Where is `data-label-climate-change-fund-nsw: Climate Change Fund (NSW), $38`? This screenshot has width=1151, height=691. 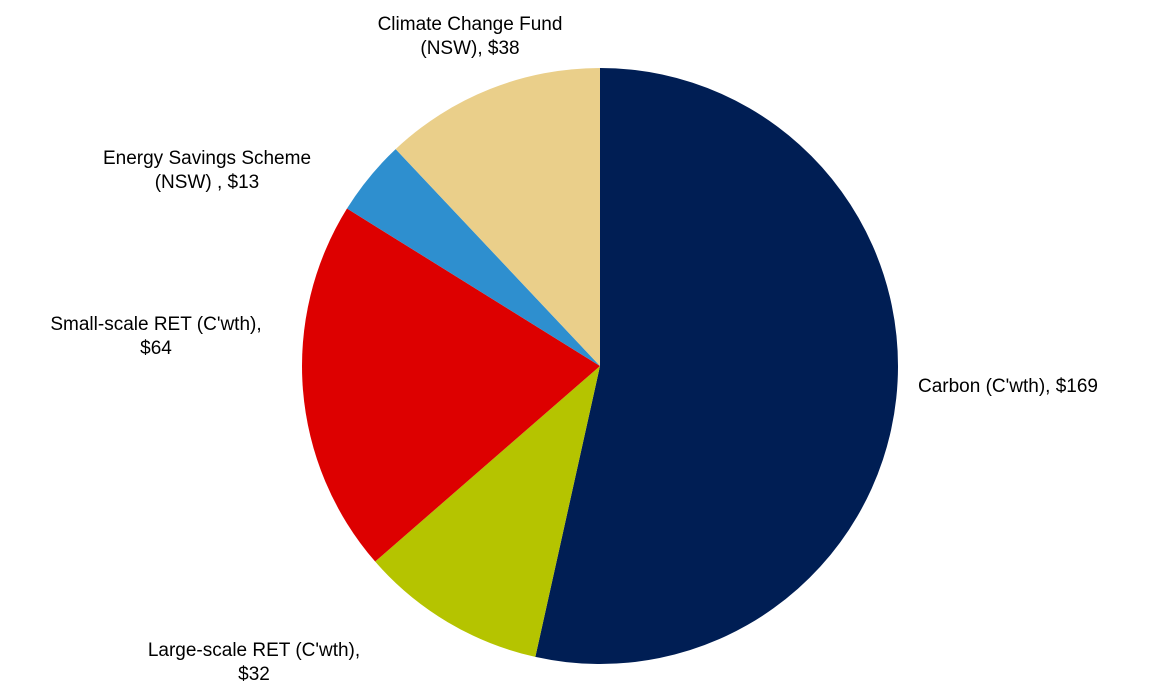
data-label-climate-change-fund-nsw: Climate Change Fund (NSW), $38 is located at coordinates (470, 36).